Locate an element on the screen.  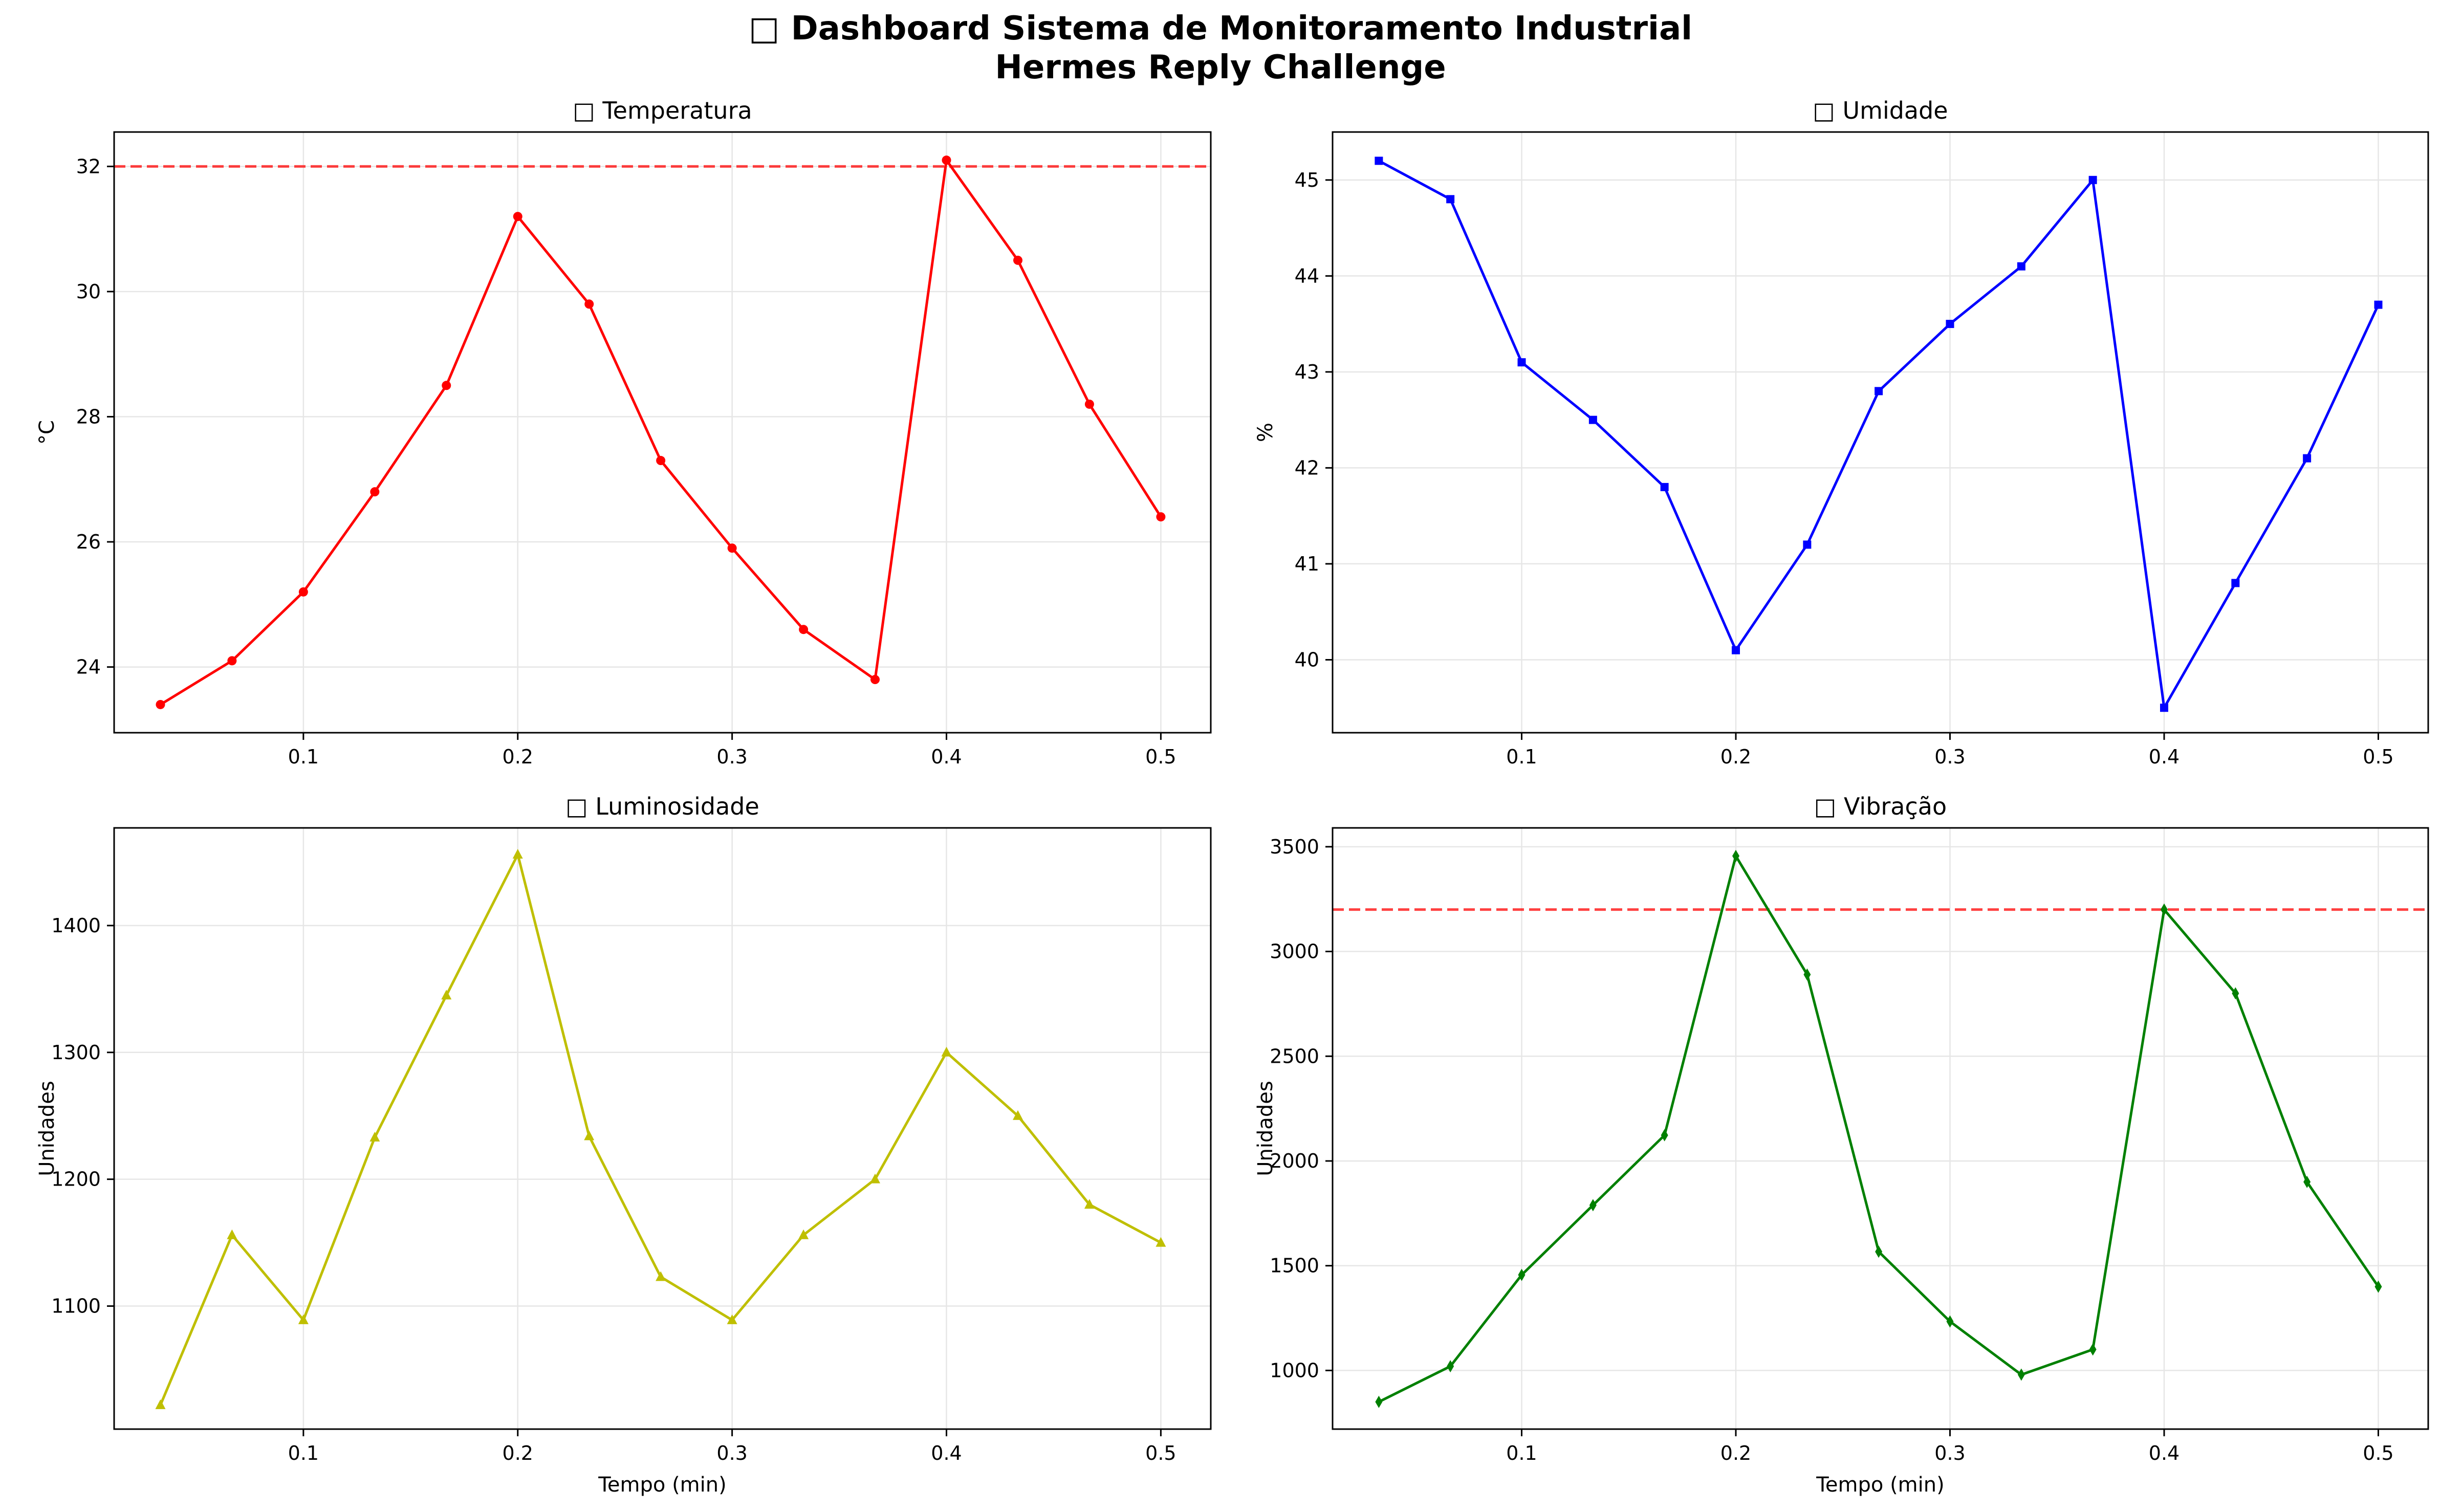
panel-title: □ Luminosidade is located at coordinates (662, 806).